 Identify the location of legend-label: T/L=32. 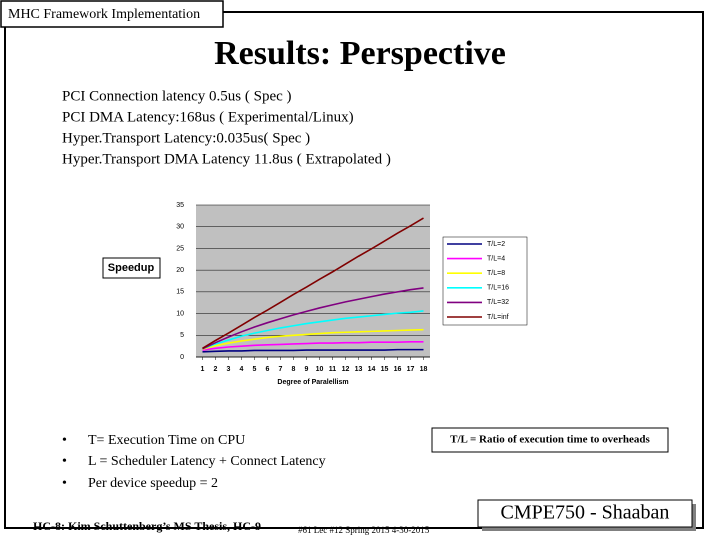
(498, 302).